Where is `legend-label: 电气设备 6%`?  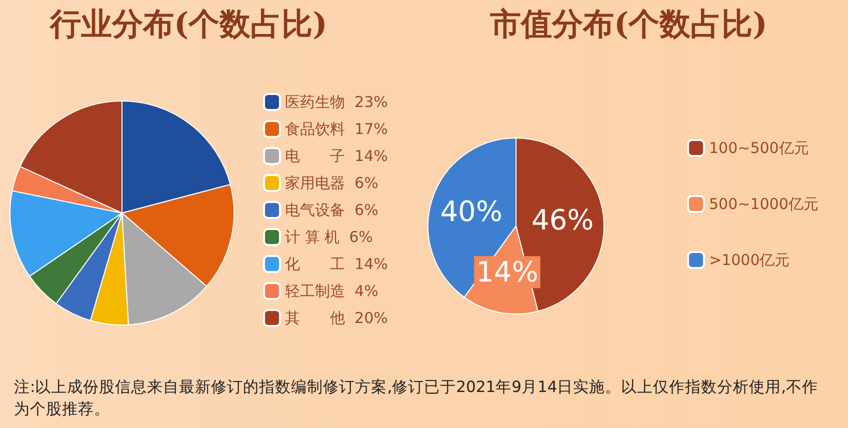 legend-label: 电气设备 6% is located at coordinates (331, 210).